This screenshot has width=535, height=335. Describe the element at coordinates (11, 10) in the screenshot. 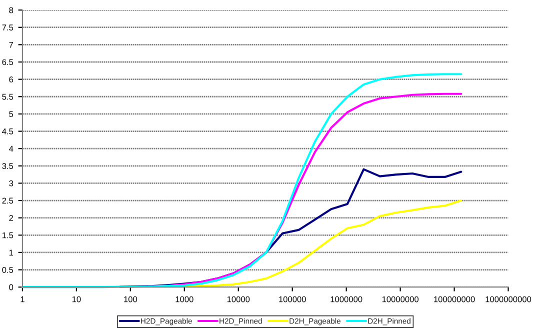

I see `y-tick-label: 8` at that location.